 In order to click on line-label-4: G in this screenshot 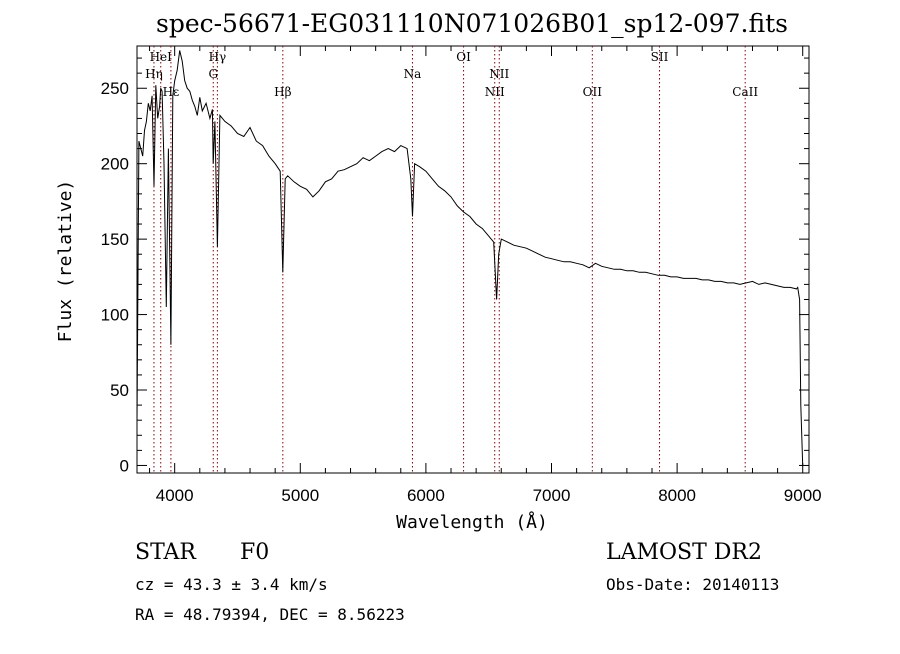, I will do `click(213, 74)`.